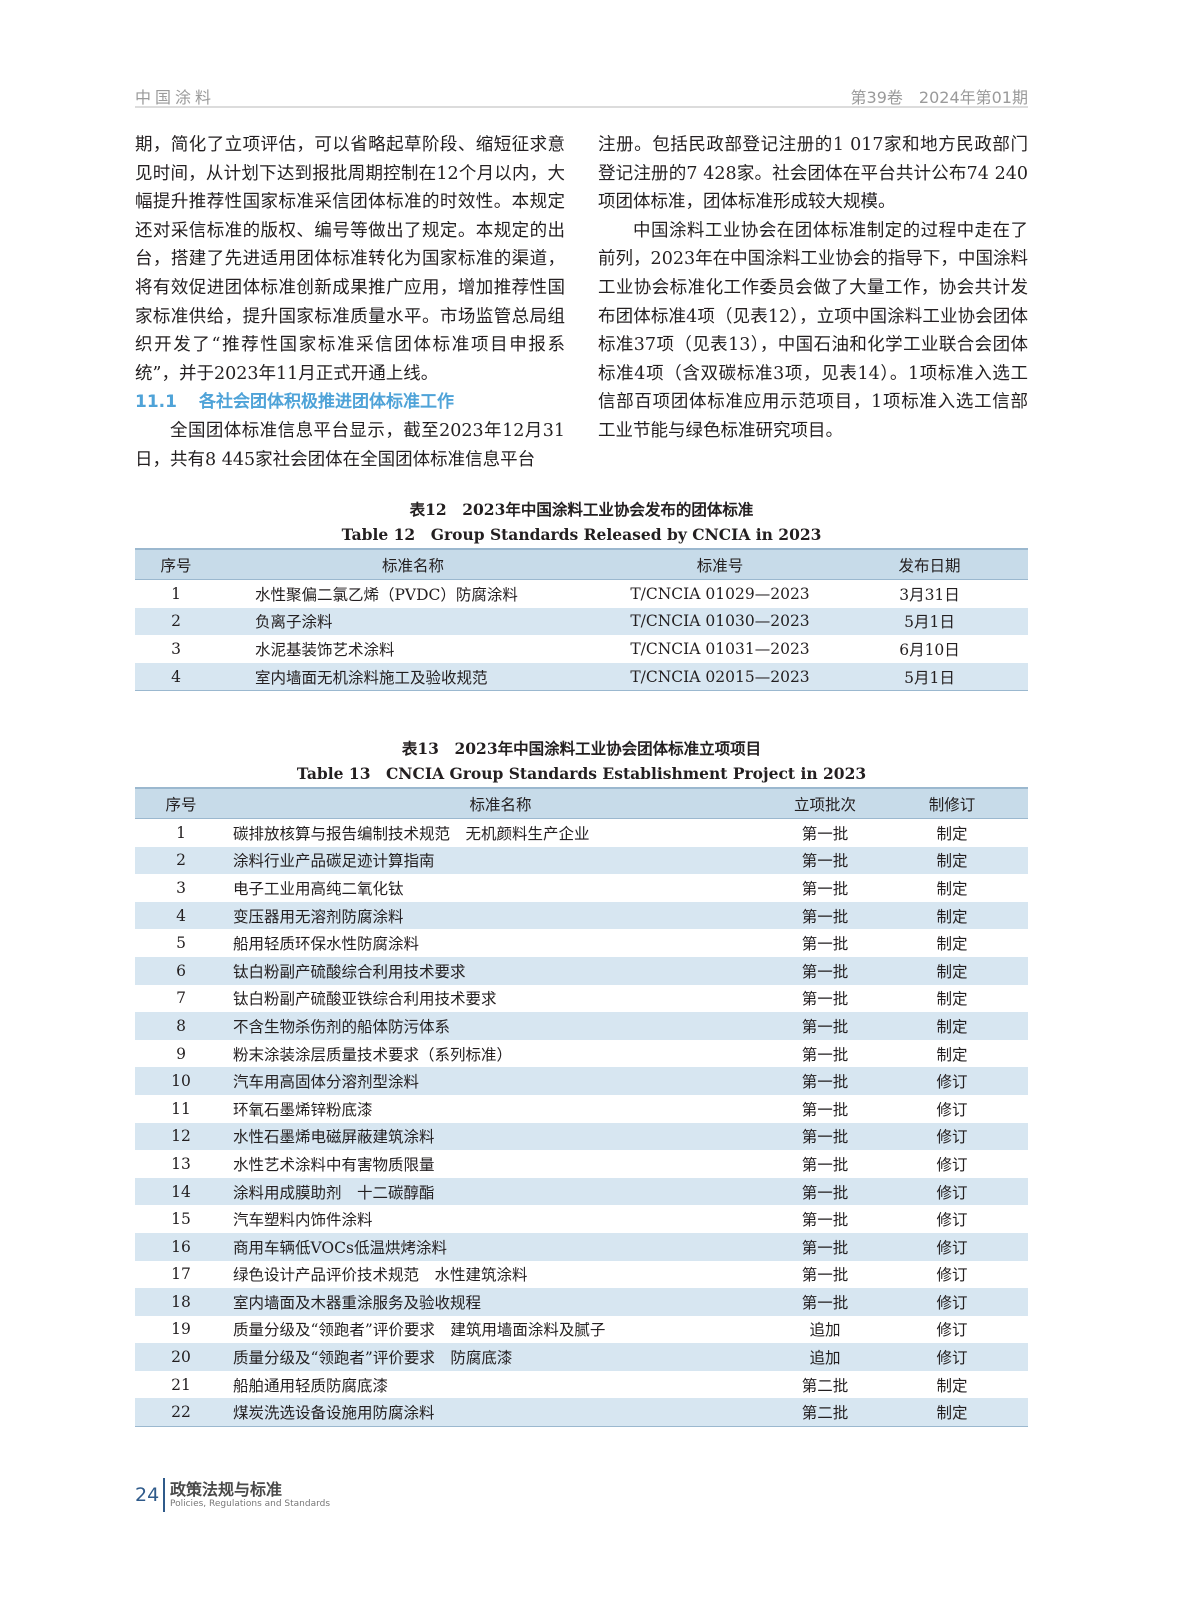  Describe the element at coordinates (581, 1357) in the screenshot. I see `table-row: 20 质量分级及“领跑者”评价要求 防腐底漆 追加 修订` at that location.